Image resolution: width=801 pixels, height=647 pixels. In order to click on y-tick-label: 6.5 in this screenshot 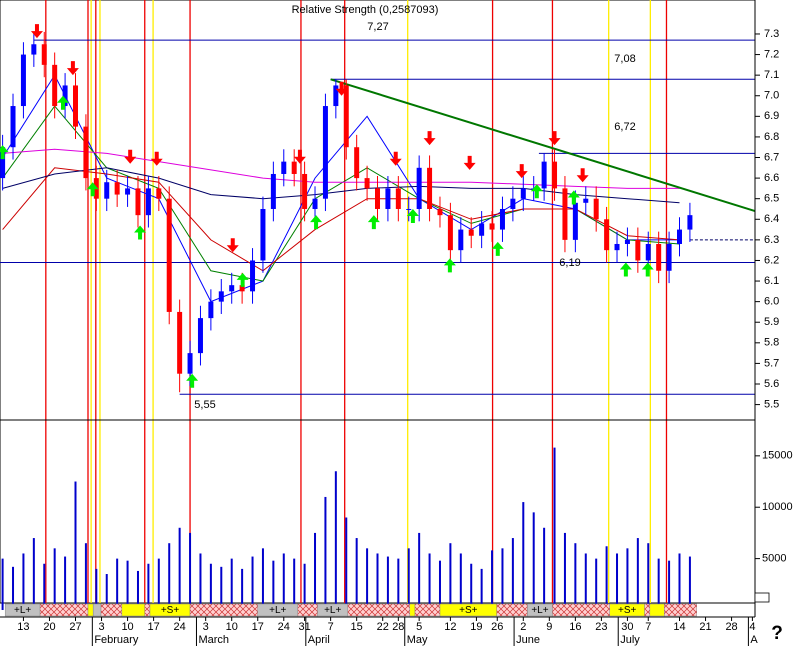, I will do `click(771, 199)`.